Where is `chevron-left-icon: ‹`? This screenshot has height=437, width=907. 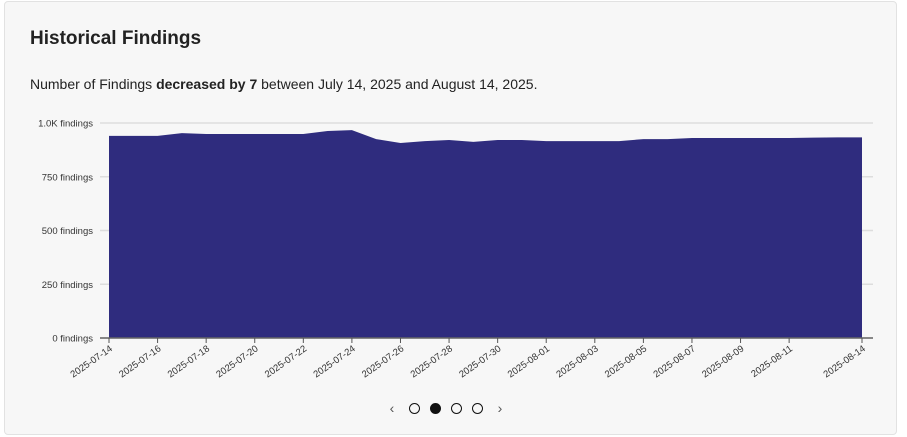 chevron-left-icon: ‹ is located at coordinates (392, 408).